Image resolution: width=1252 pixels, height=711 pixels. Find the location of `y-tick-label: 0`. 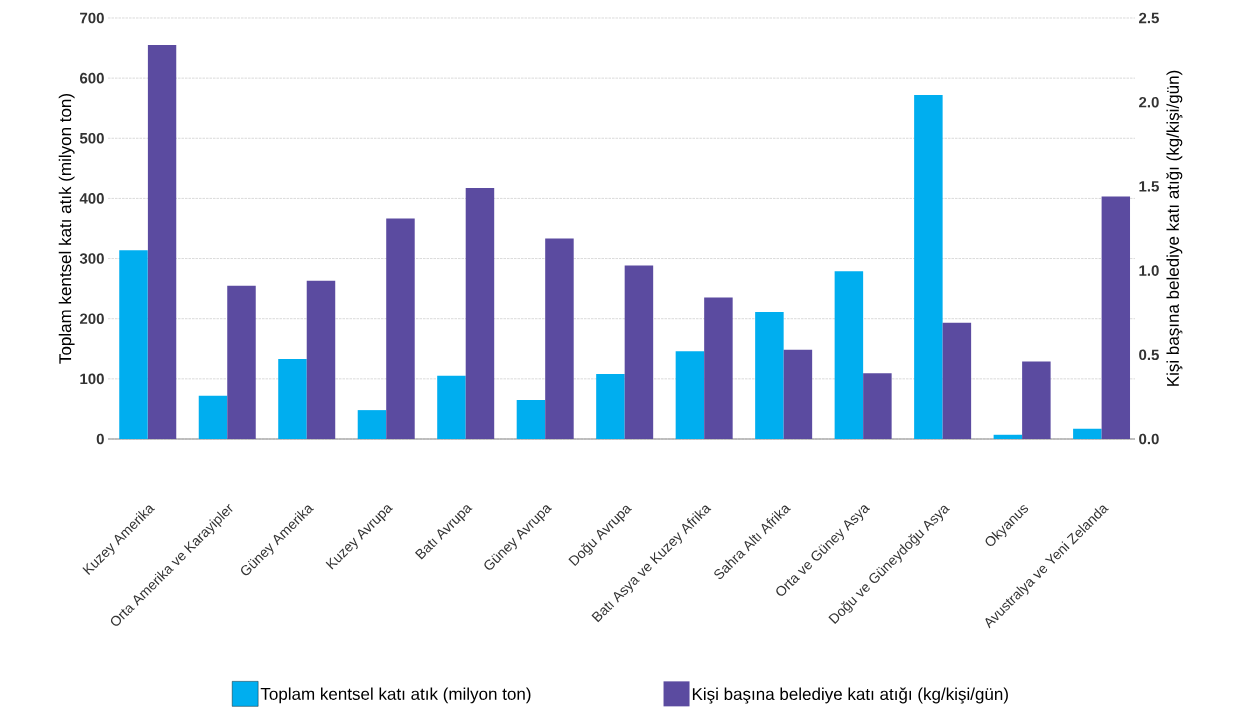

y-tick-label: 0 is located at coordinates (100, 439).